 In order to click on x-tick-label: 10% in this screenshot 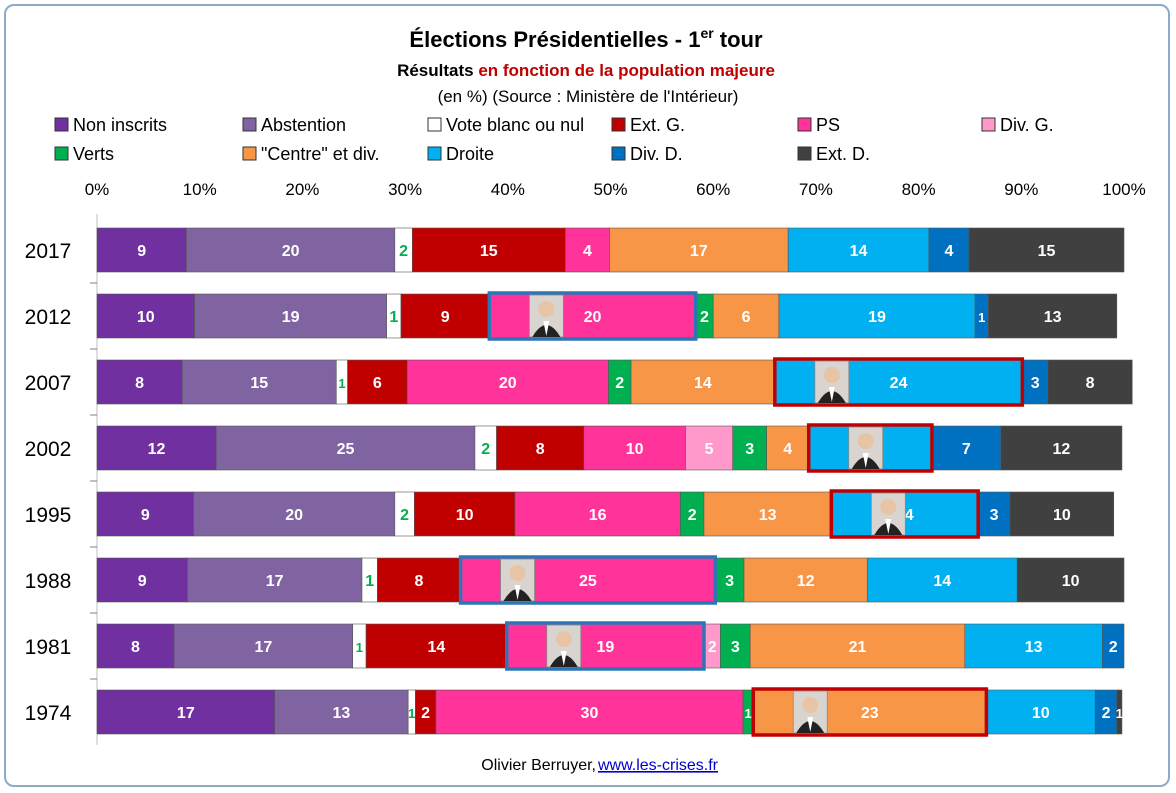, I will do `click(200, 189)`.